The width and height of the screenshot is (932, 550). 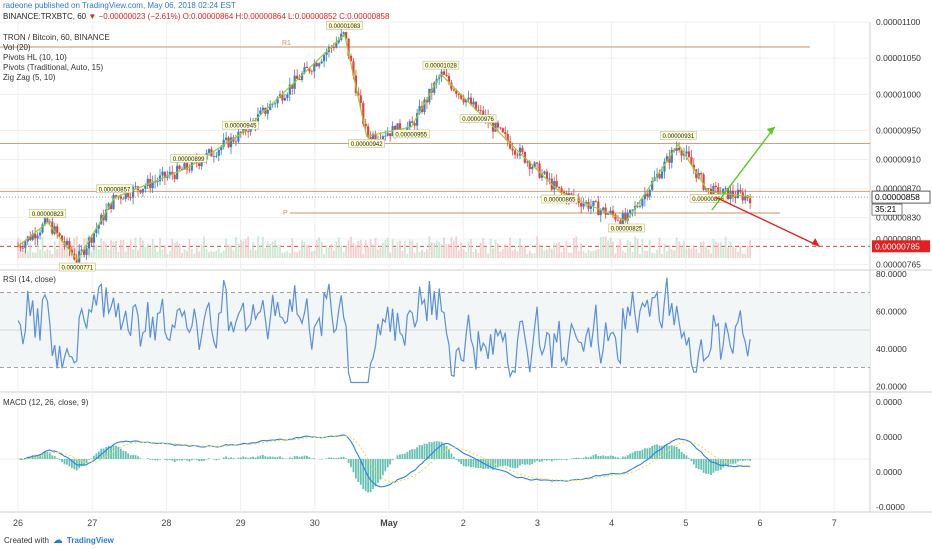 I want to click on x-tick-label: 3, so click(x=537, y=523).